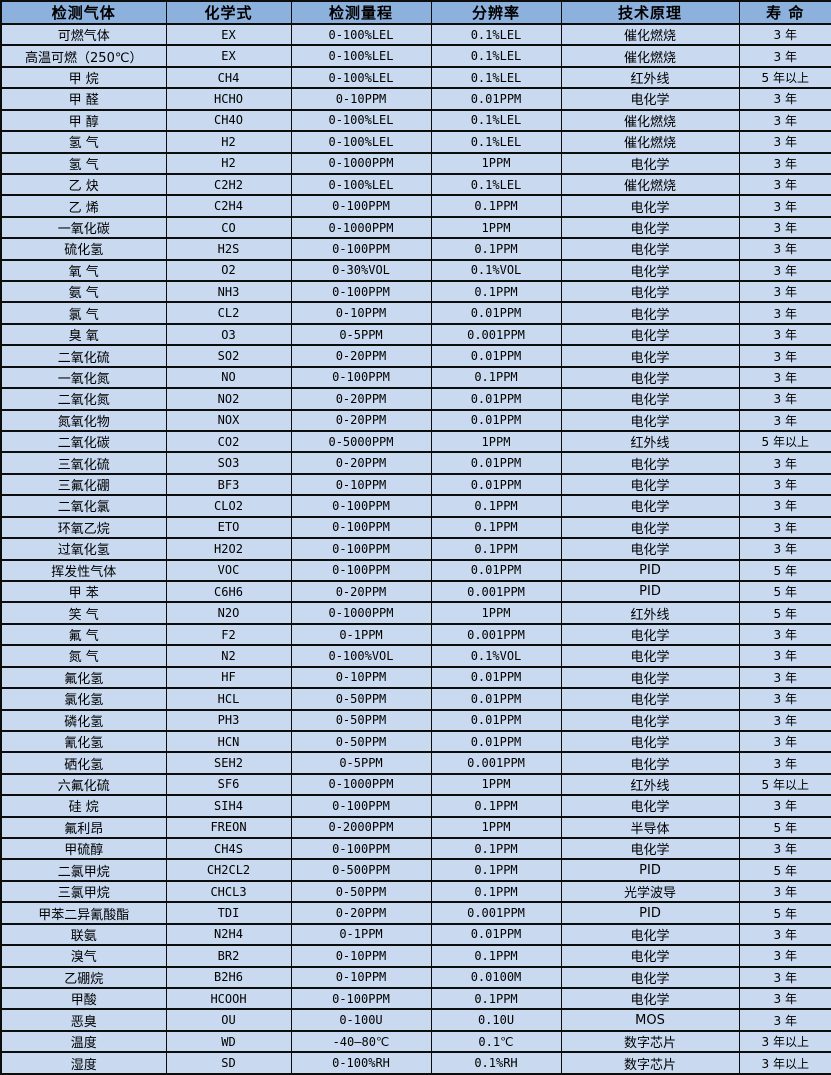 The width and height of the screenshot is (831, 1075). Describe the element at coordinates (361, 827) in the screenshot. I see `table-cell: 0-2000PPM` at that location.